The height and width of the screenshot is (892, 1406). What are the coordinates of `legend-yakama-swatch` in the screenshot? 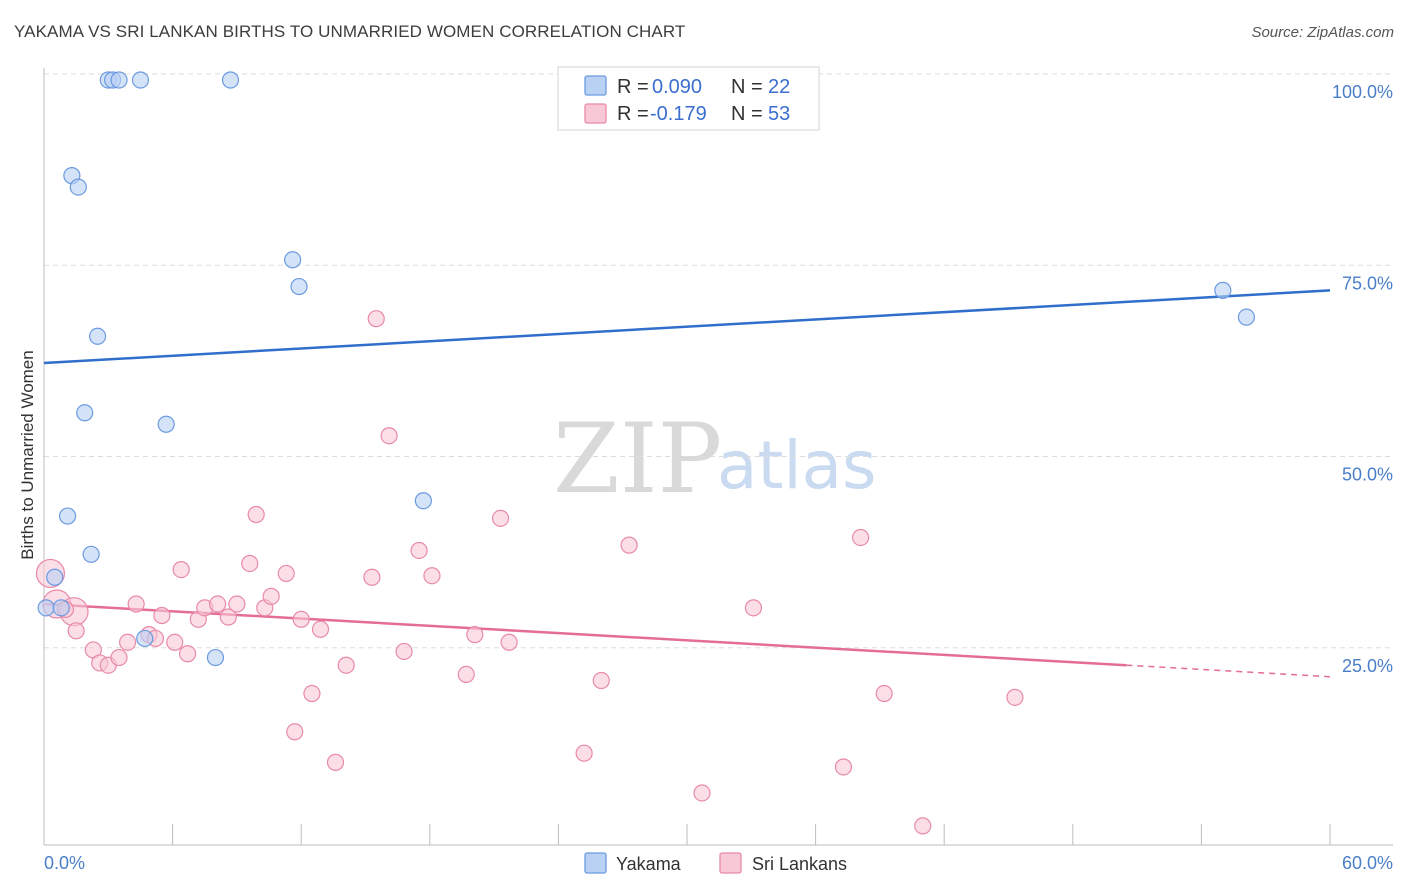 It's located at (595, 85).